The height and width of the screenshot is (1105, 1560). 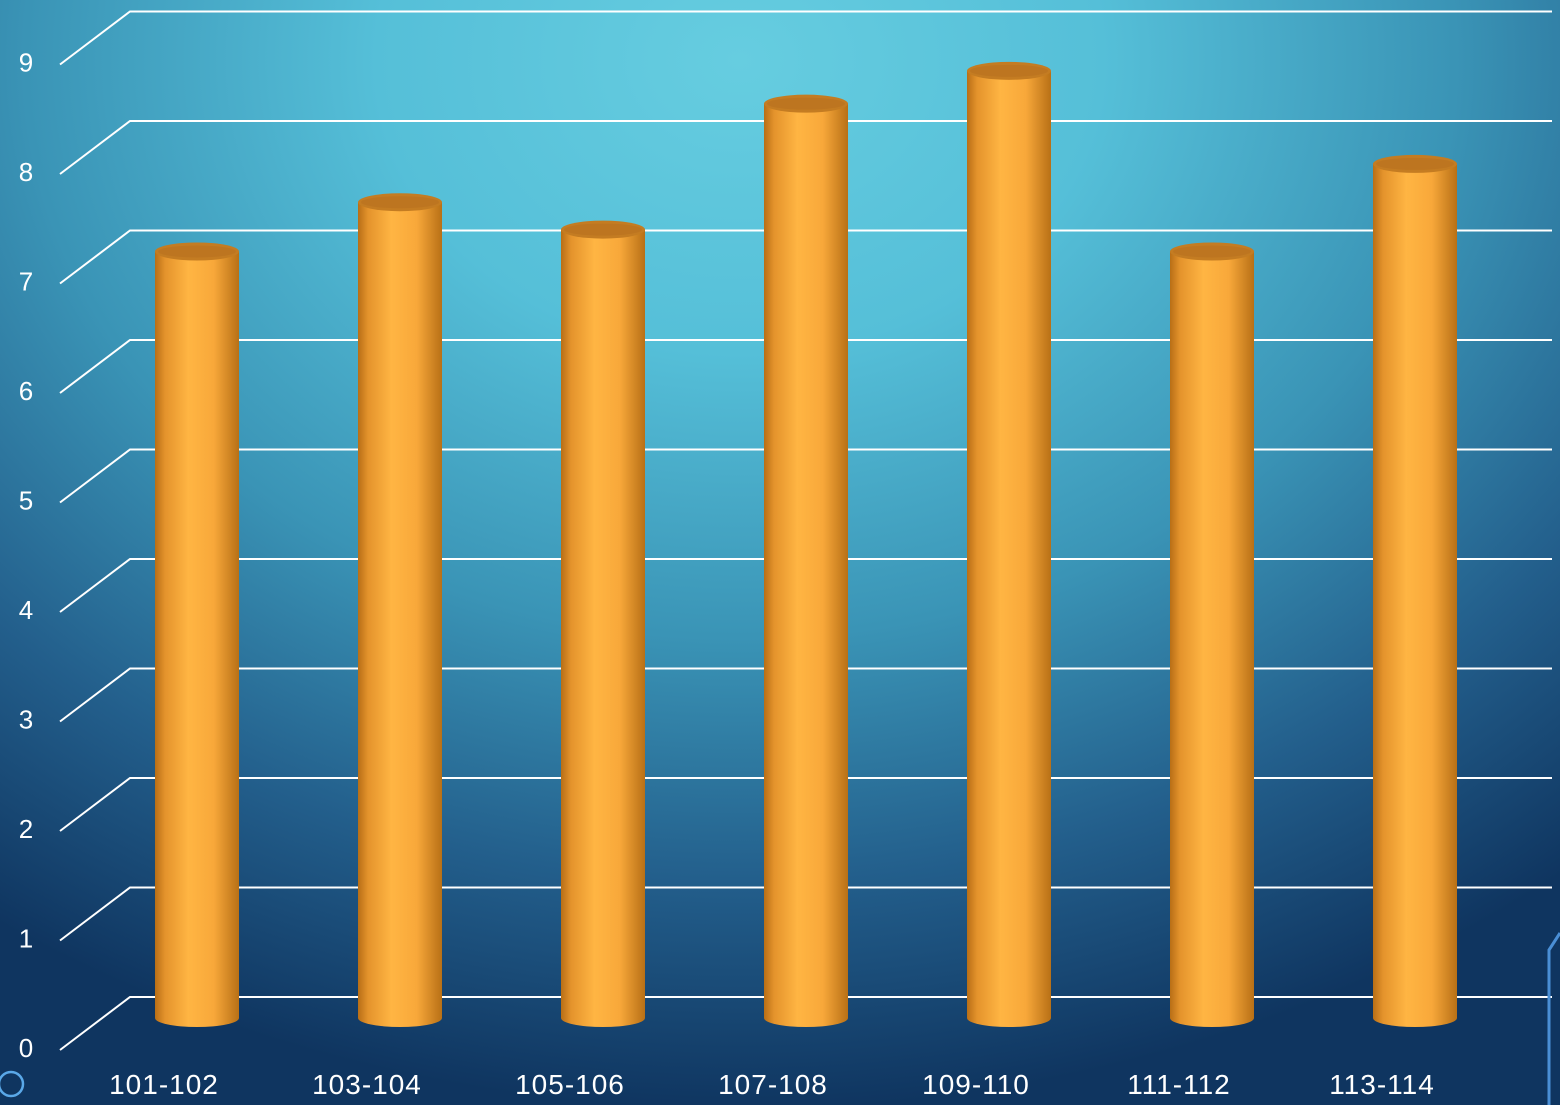 I want to click on x-category-label: 111-112, so click(x=1179, y=1084).